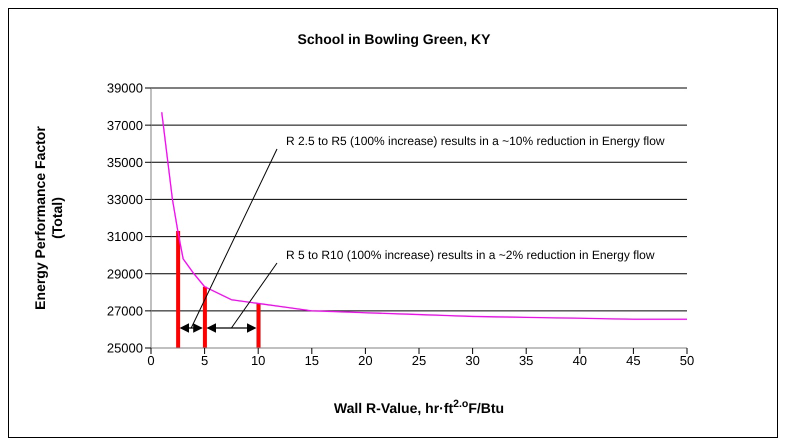 The height and width of the screenshot is (448, 786). Describe the element at coordinates (472, 360) in the screenshot. I see `x-tick-label: 30` at that location.